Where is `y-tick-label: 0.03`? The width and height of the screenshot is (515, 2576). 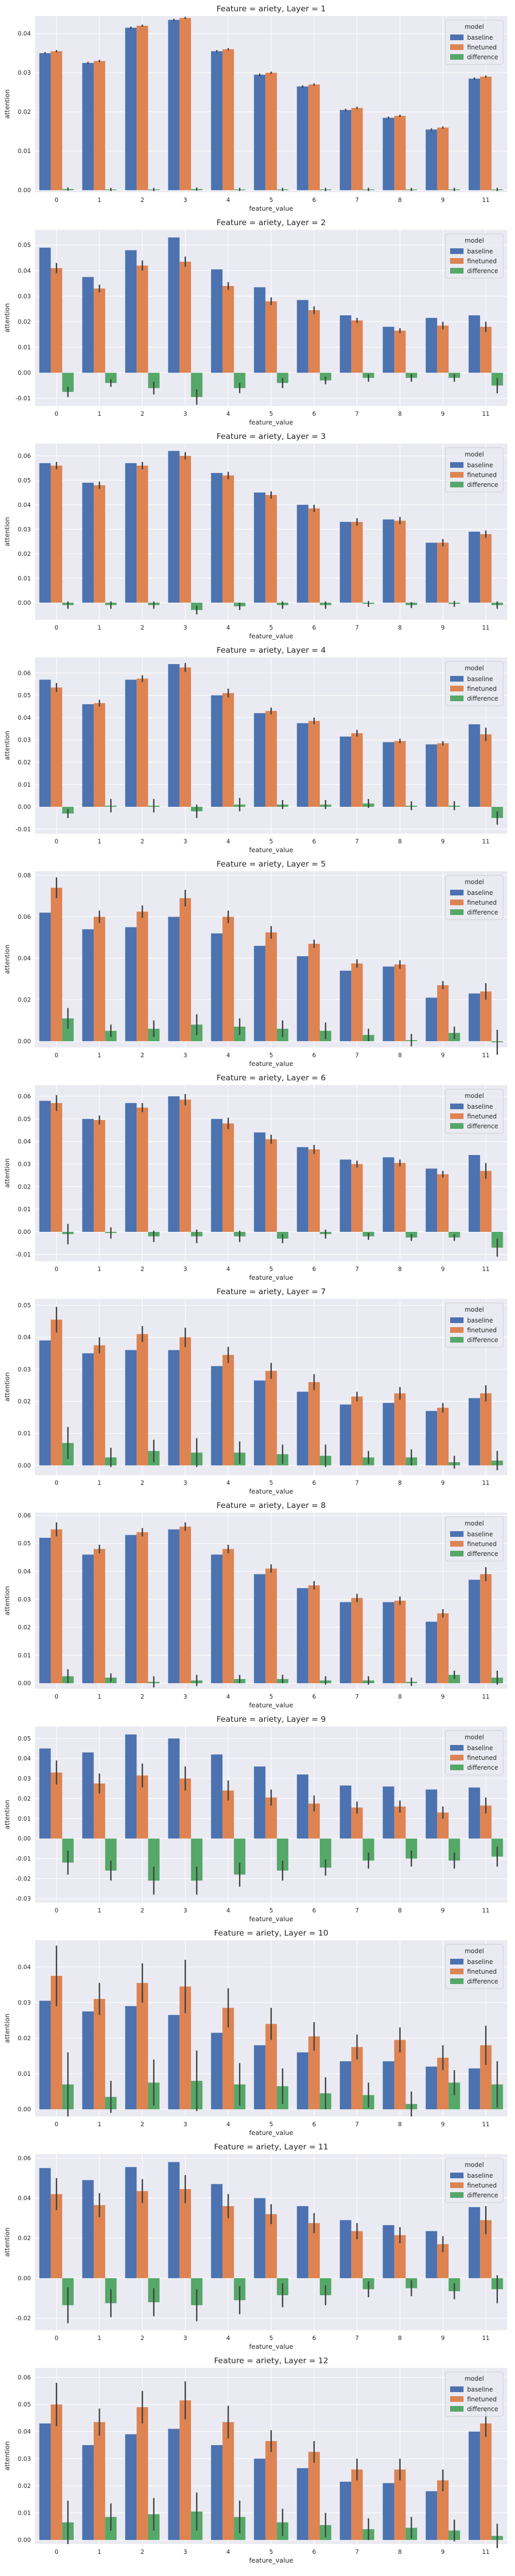
y-tick-label: 0.03 is located at coordinates (24, 72).